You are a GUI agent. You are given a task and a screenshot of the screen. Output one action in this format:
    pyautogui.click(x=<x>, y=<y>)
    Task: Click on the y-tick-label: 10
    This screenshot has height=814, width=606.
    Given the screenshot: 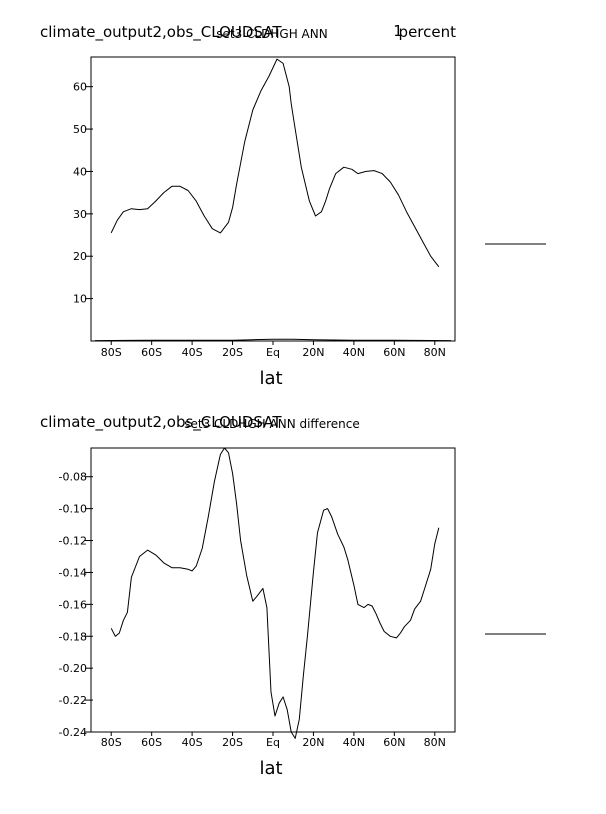 What is the action you would take?
    pyautogui.click(x=80, y=299)
    